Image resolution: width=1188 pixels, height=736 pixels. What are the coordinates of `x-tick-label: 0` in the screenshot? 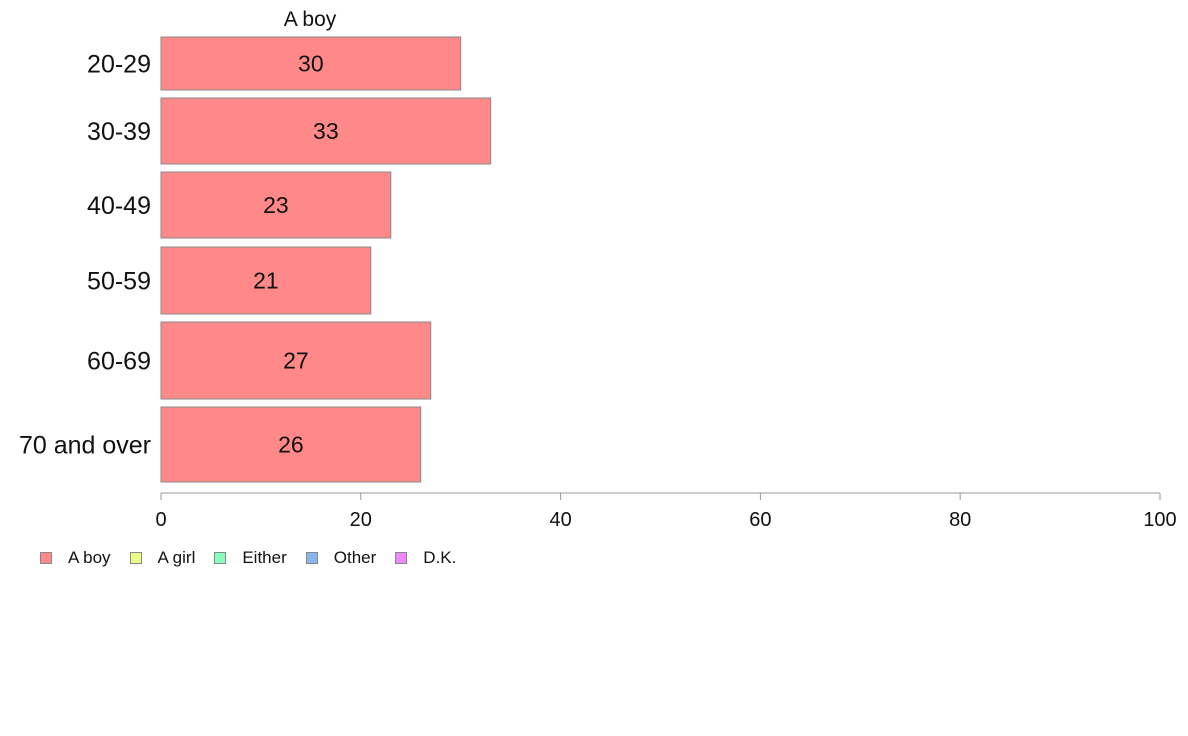 It's located at (160, 520).